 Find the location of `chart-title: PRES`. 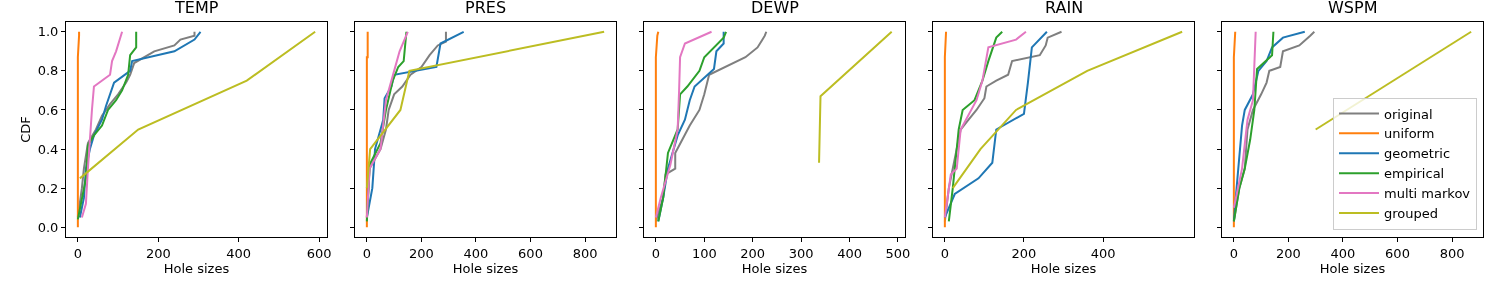

chart-title: PRES is located at coordinates (486, 8).